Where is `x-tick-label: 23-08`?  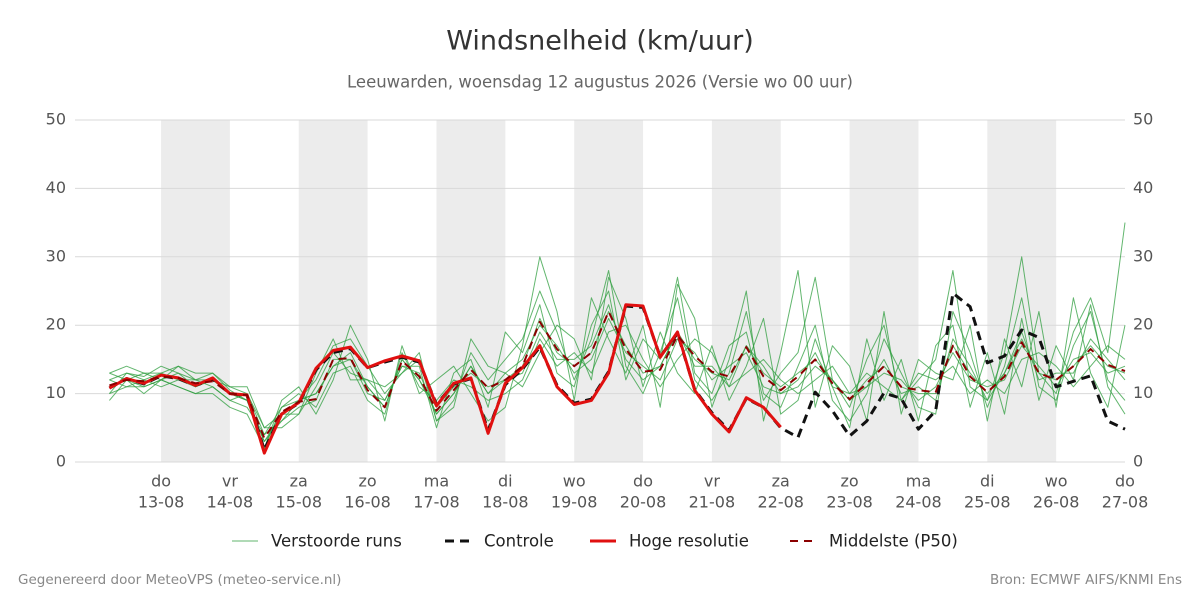 x-tick-label: 23-08 is located at coordinates (849, 502).